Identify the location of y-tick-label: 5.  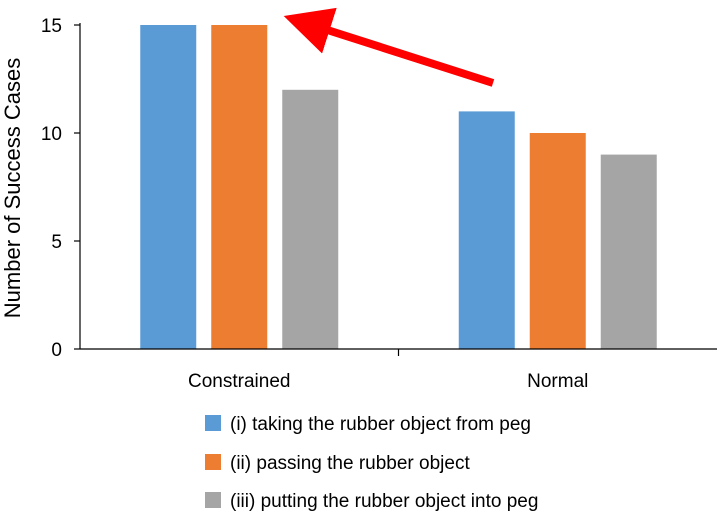
(56, 242).